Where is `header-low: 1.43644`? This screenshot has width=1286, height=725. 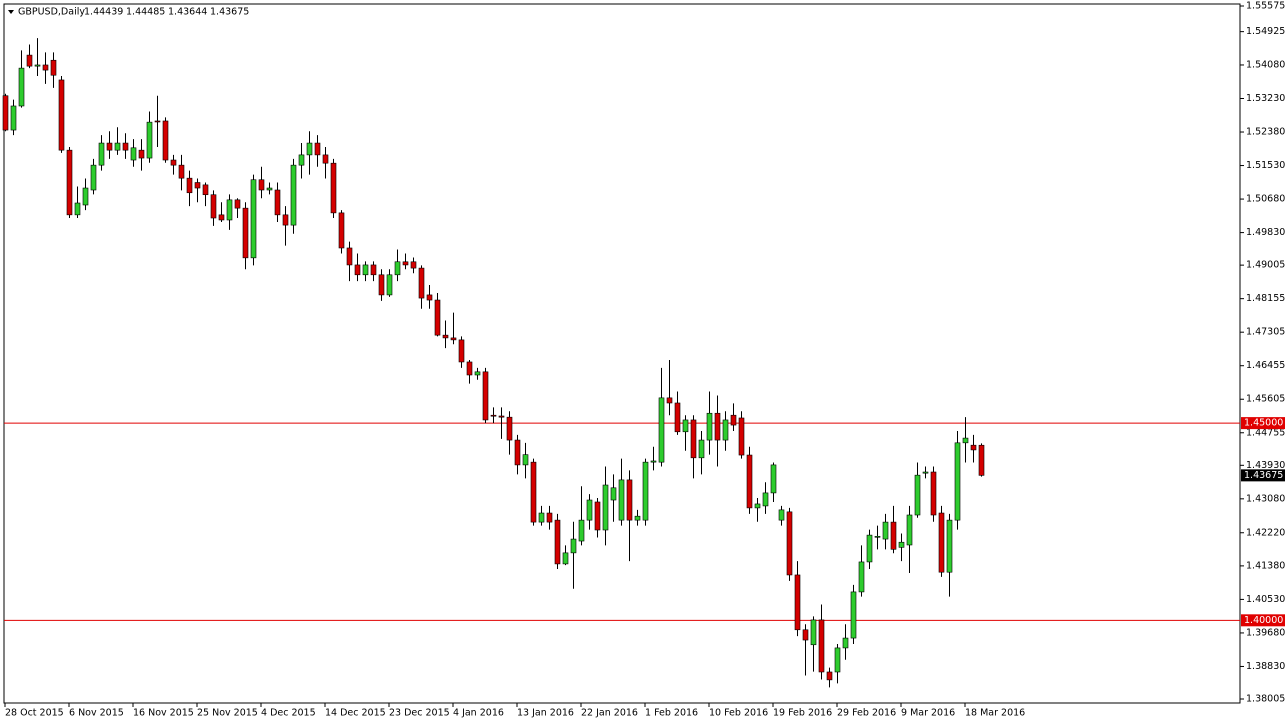
header-low: 1.43644 is located at coordinates (187, 12).